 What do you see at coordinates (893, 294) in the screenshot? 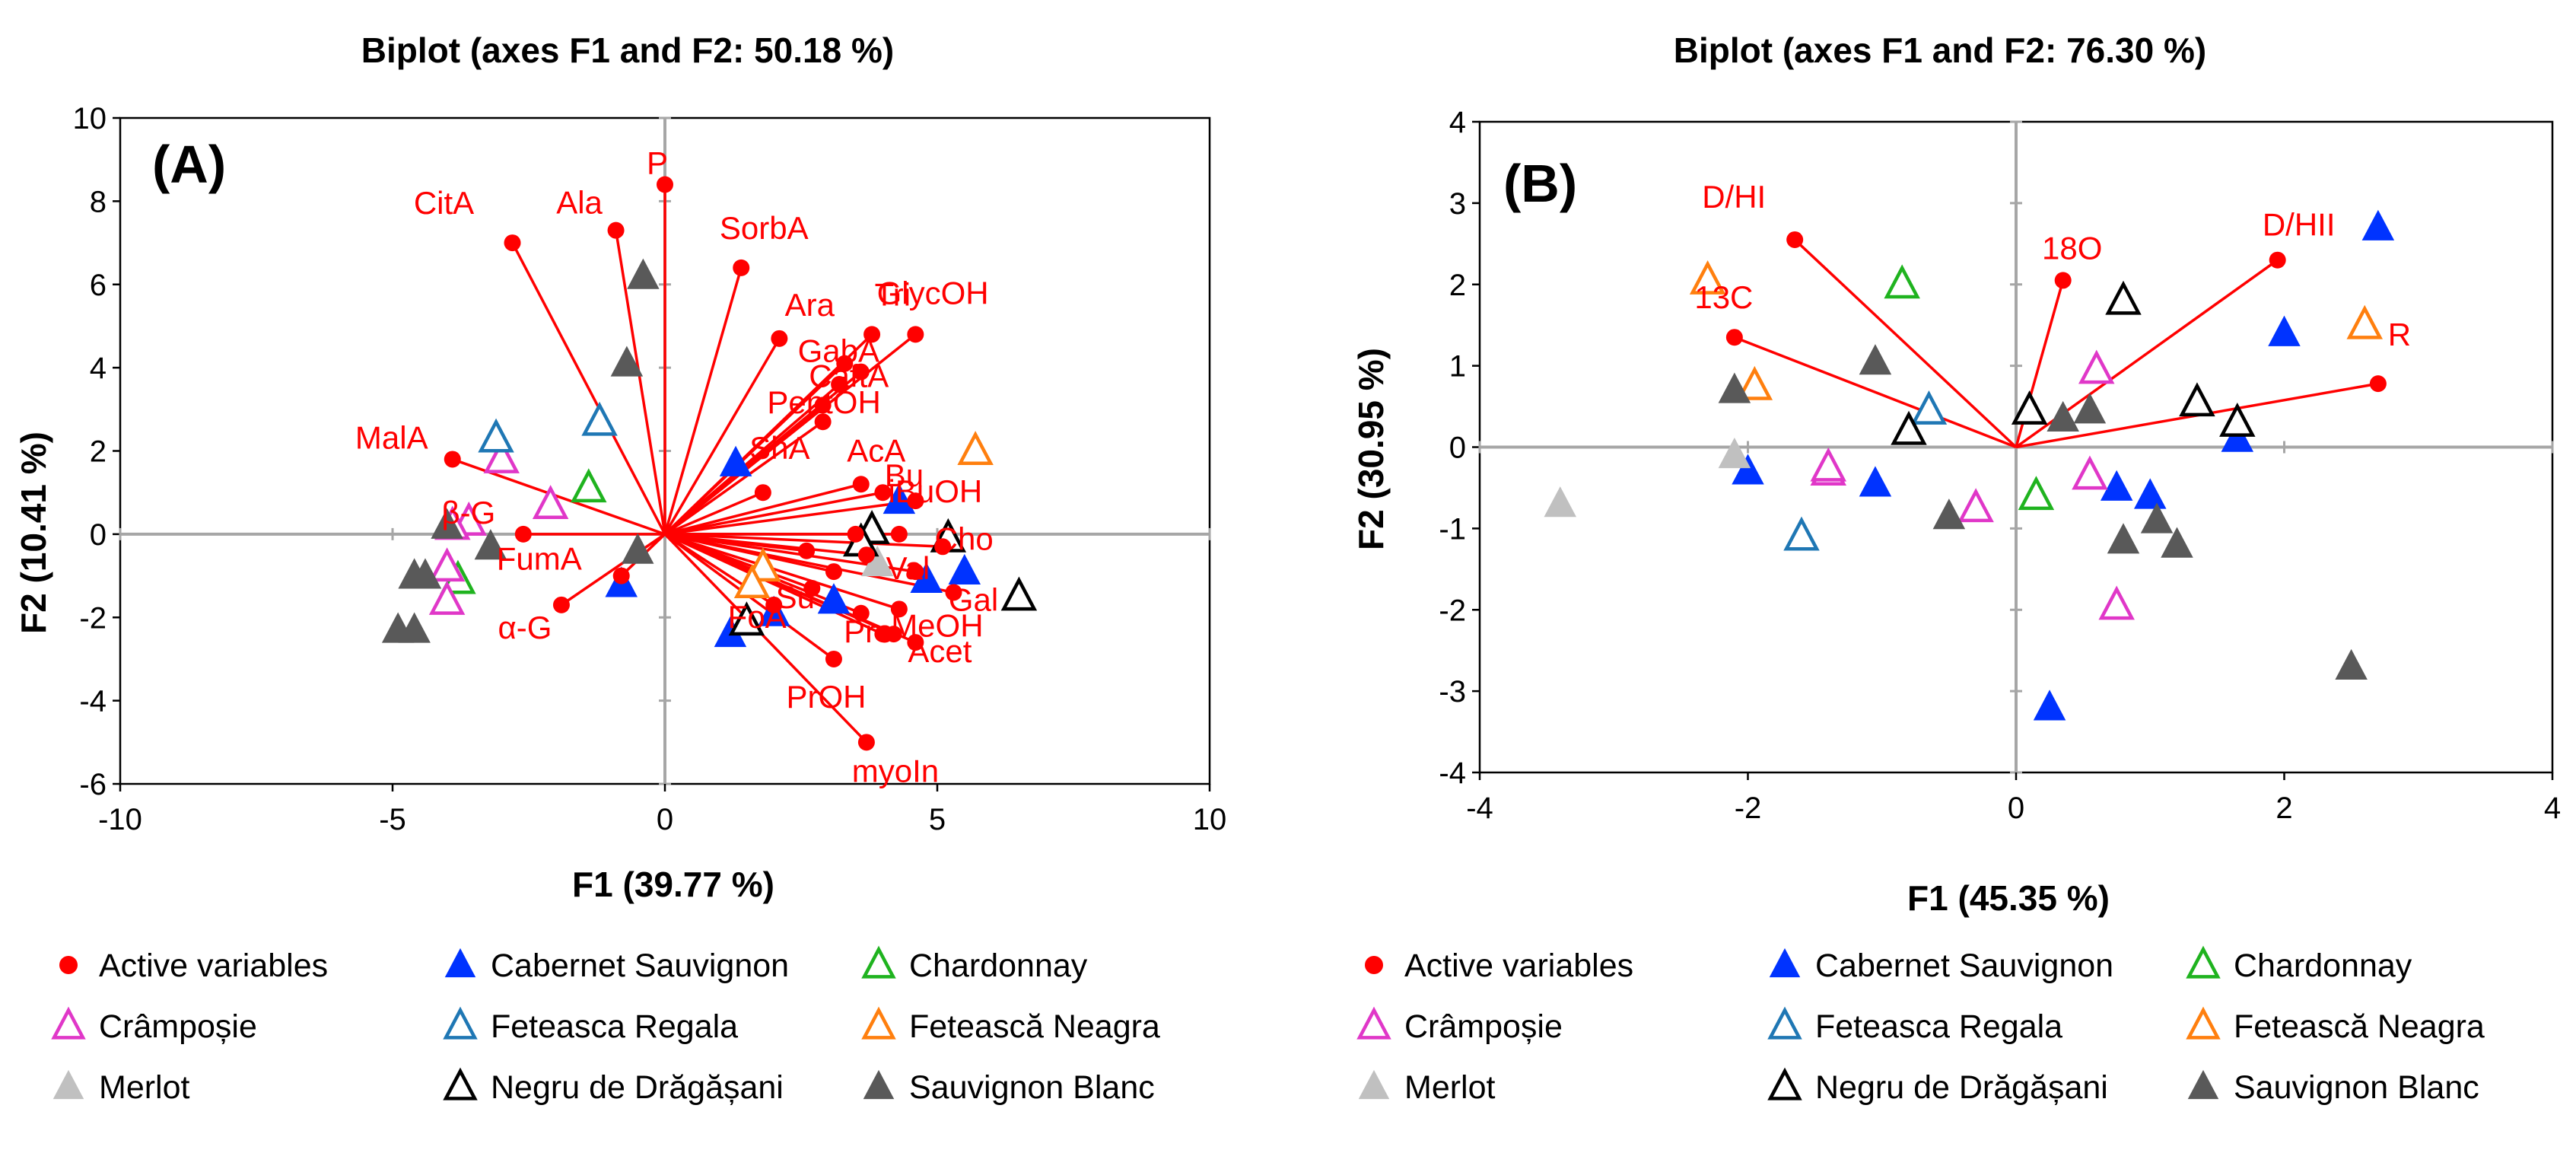
I see `panel-a-variable-label: Tri` at bounding box center [893, 294].